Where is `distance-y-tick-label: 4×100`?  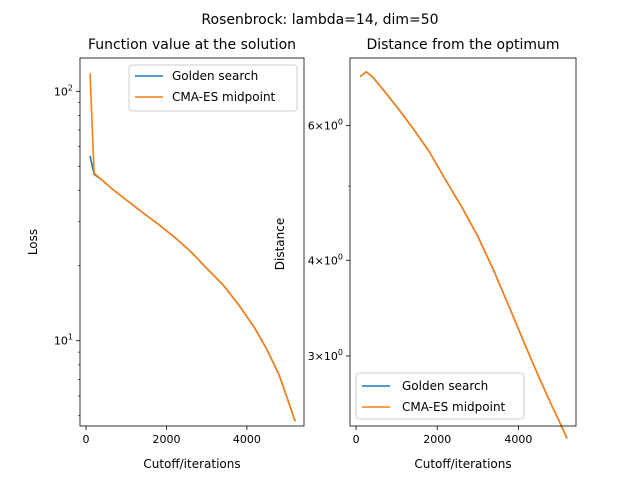 distance-y-tick-label: 4×100 is located at coordinates (325, 259).